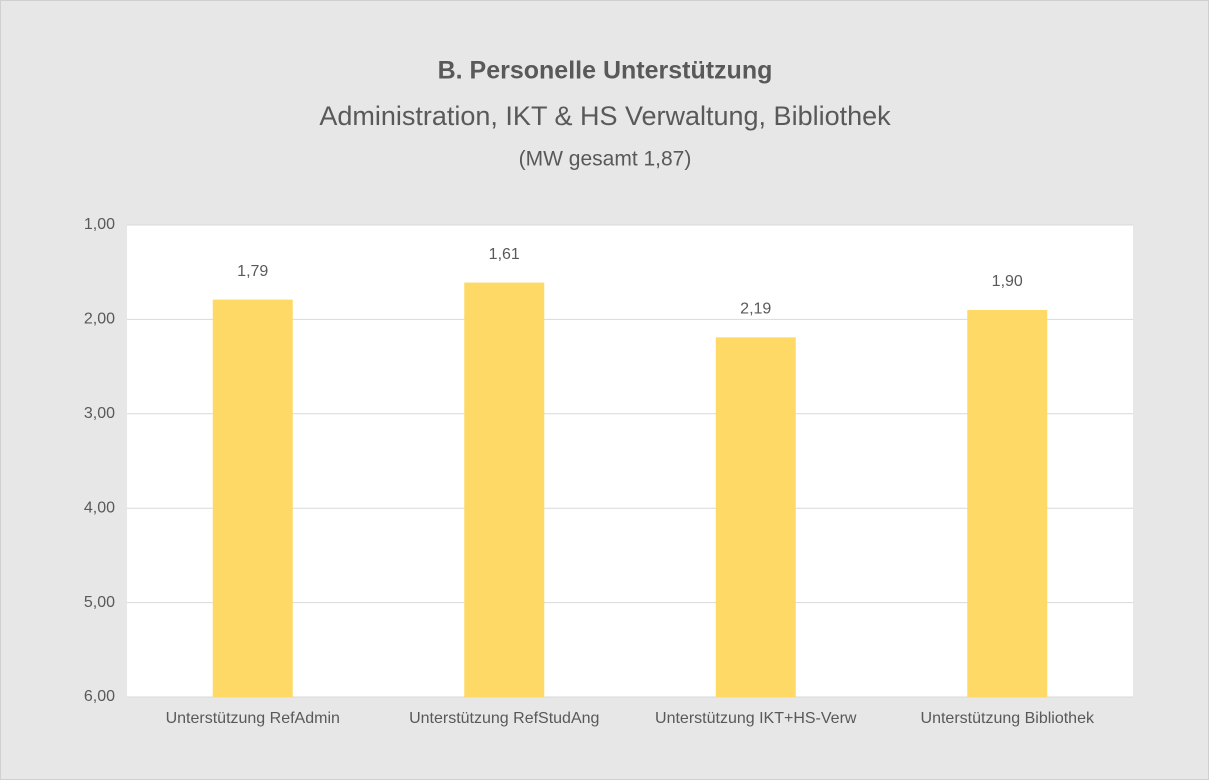 This screenshot has width=1209, height=780. I want to click on y-tick-label: 5,00, so click(99, 602).